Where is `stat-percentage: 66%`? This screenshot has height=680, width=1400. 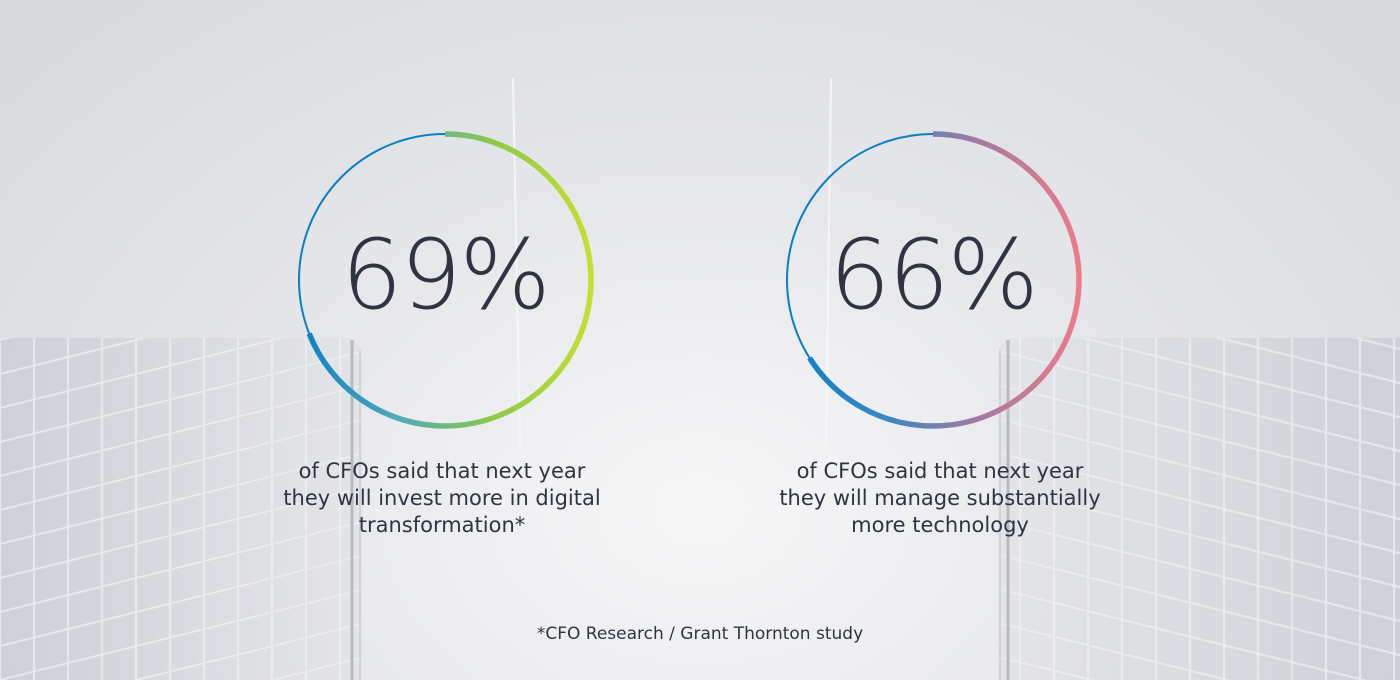 stat-percentage: 66% is located at coordinates (933, 275).